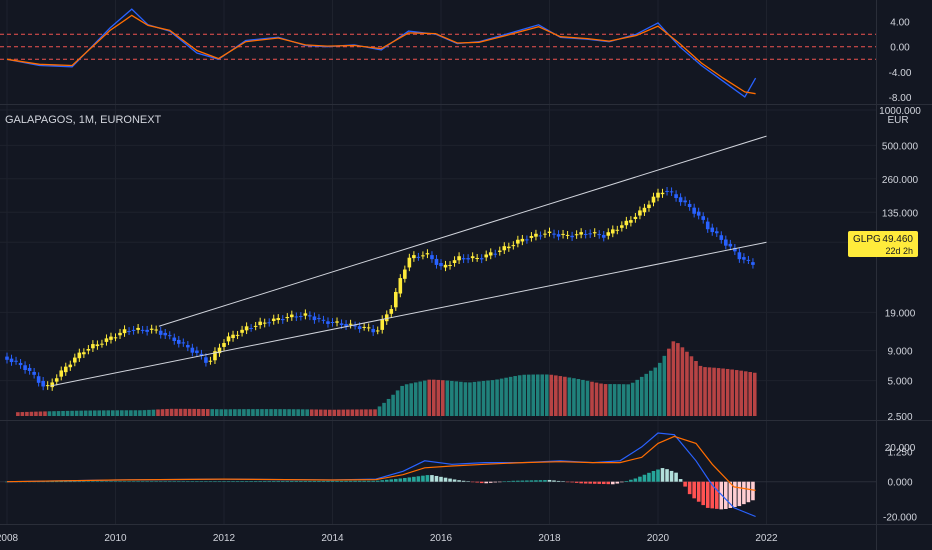  What do you see at coordinates (381, 463) in the screenshot?
I see `macd-series-line` at bounding box center [381, 463].